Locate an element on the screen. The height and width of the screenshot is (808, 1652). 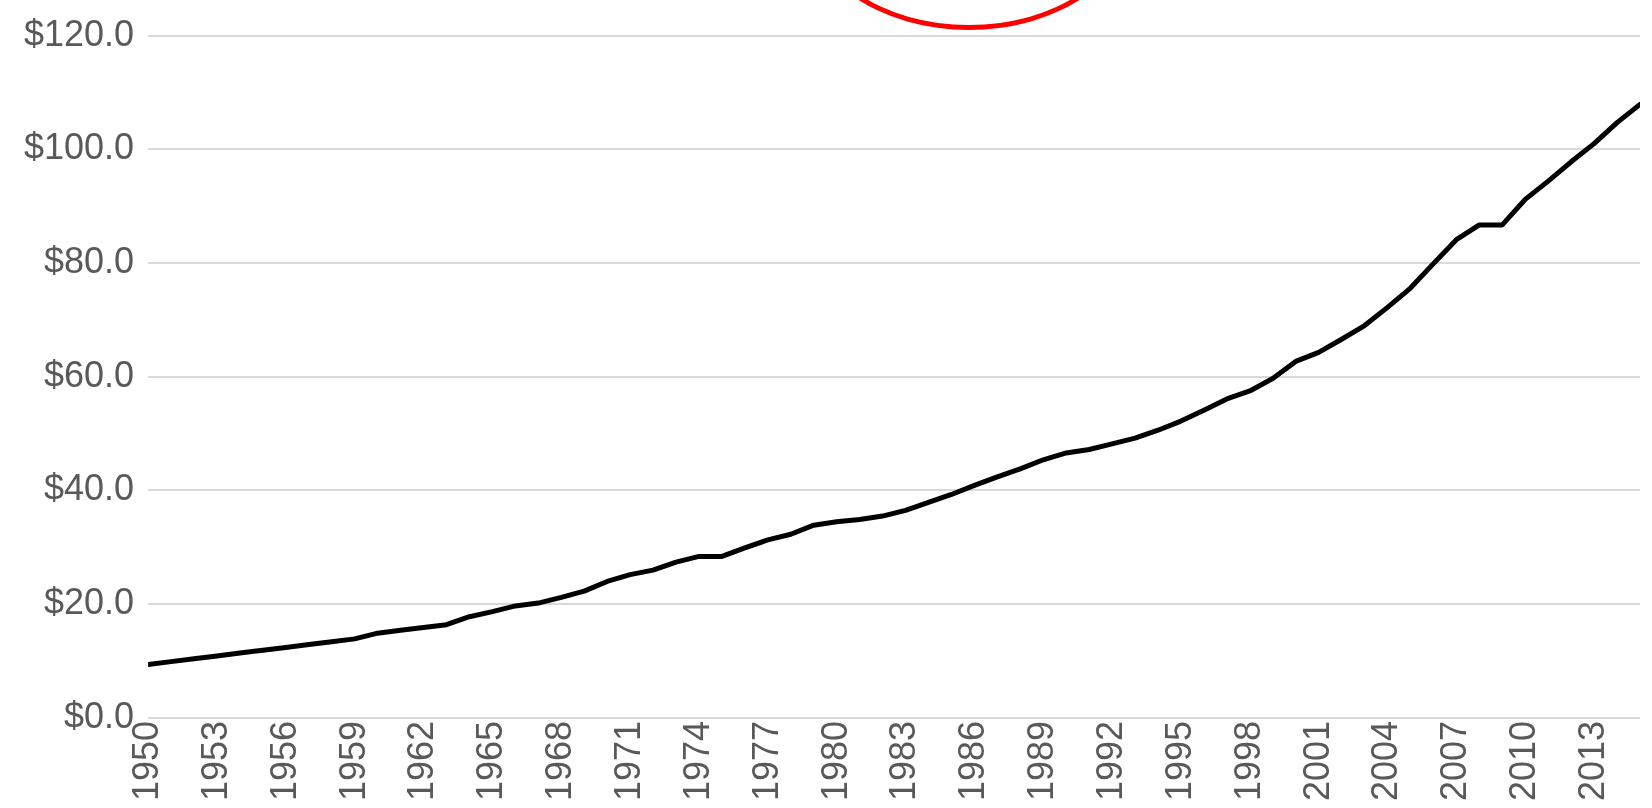
x-tick-label: 1989 is located at coordinates (1041, 761).